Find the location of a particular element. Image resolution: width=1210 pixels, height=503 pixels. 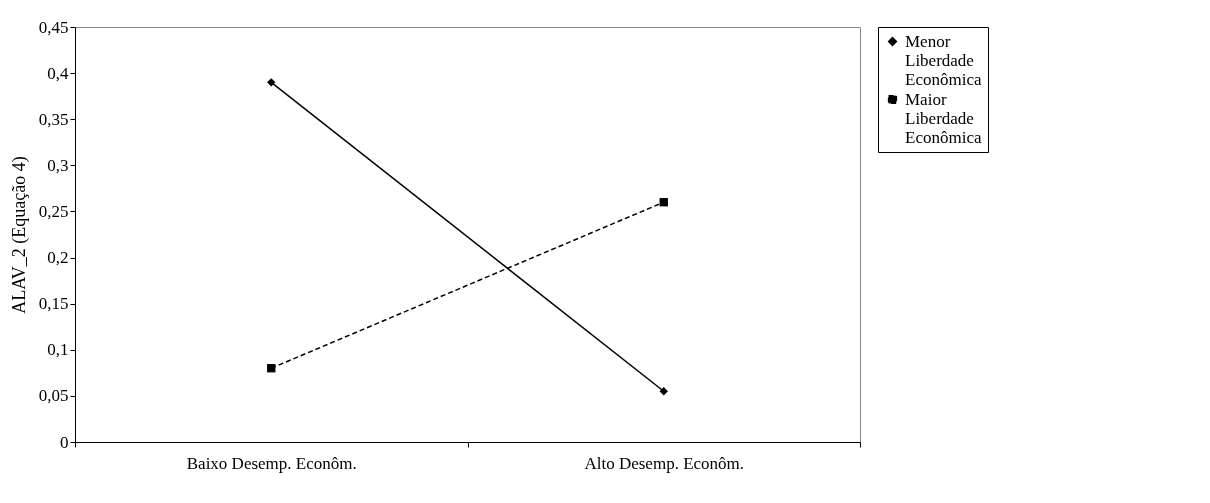

y-tick-label: 0,2 is located at coordinates (58, 258).